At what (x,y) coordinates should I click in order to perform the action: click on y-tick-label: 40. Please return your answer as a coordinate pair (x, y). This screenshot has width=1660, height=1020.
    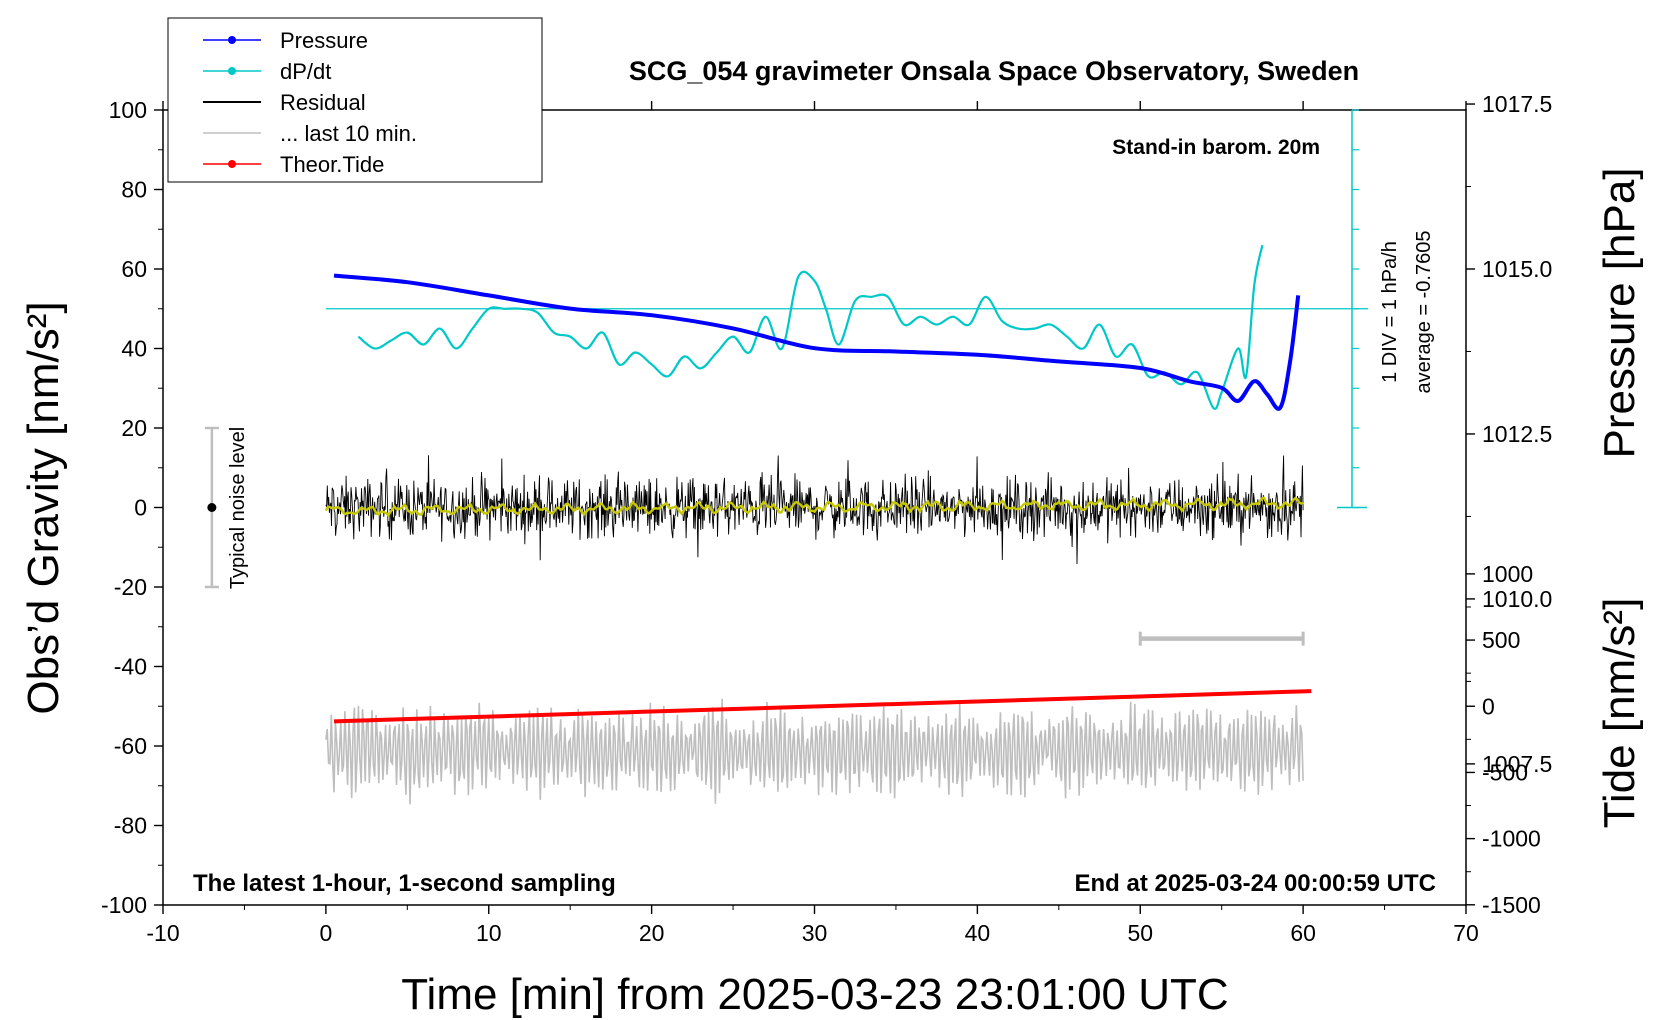
    Looking at the image, I should click on (134, 349).